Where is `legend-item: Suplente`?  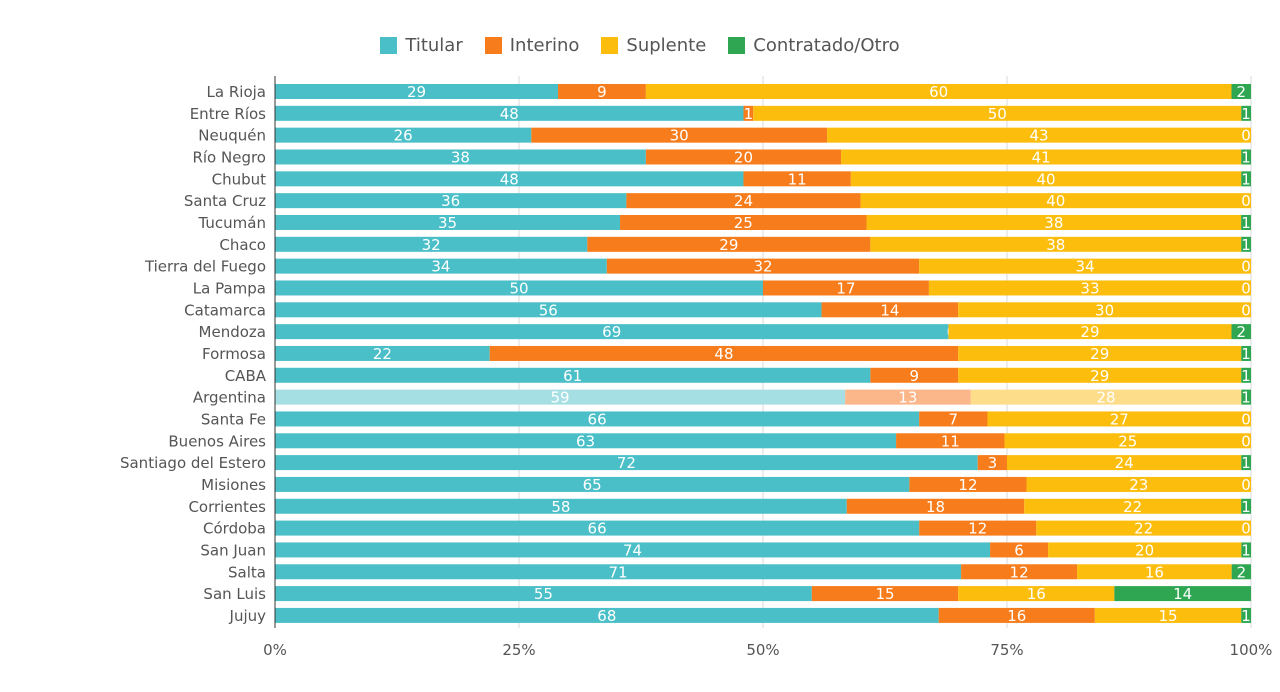
legend-item: Suplente is located at coordinates (653, 45).